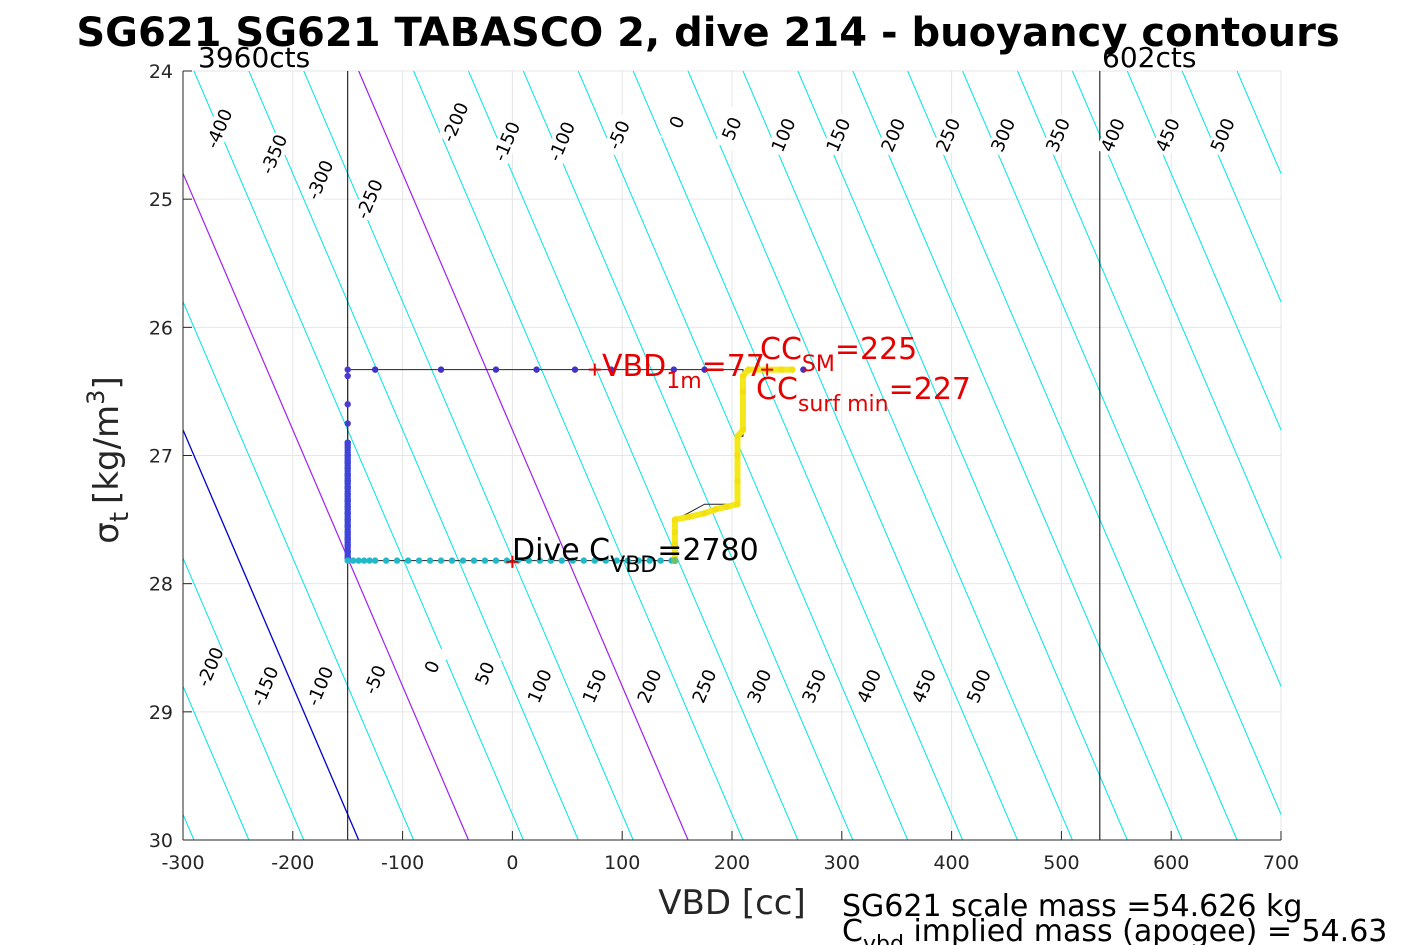  Describe the element at coordinates (107, 533) in the screenshot. I see `y-axis-label-sigma: σ` at that location.